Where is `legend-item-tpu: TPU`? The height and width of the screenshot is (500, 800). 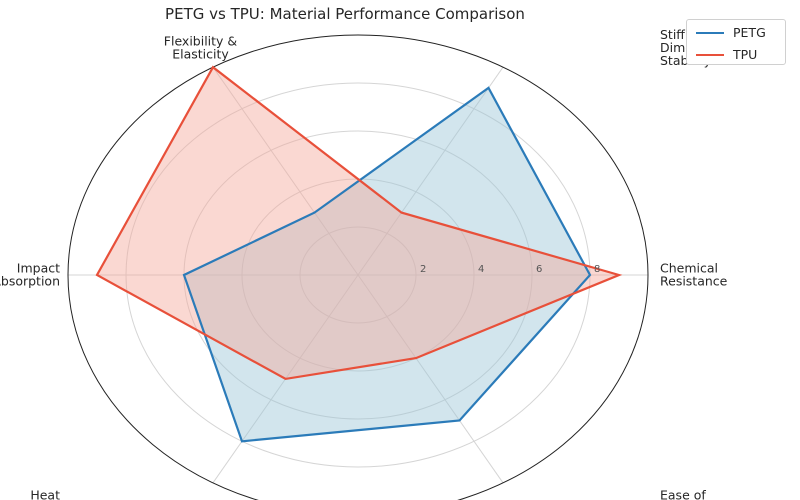 legend-item-tpu: TPU is located at coordinates (736, 54).